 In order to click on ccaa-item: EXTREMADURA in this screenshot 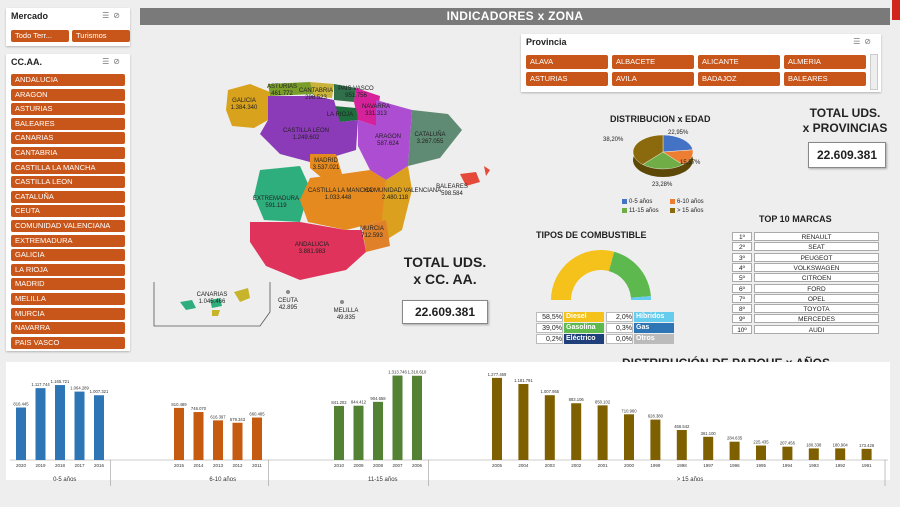, I will do `click(68, 240)`.